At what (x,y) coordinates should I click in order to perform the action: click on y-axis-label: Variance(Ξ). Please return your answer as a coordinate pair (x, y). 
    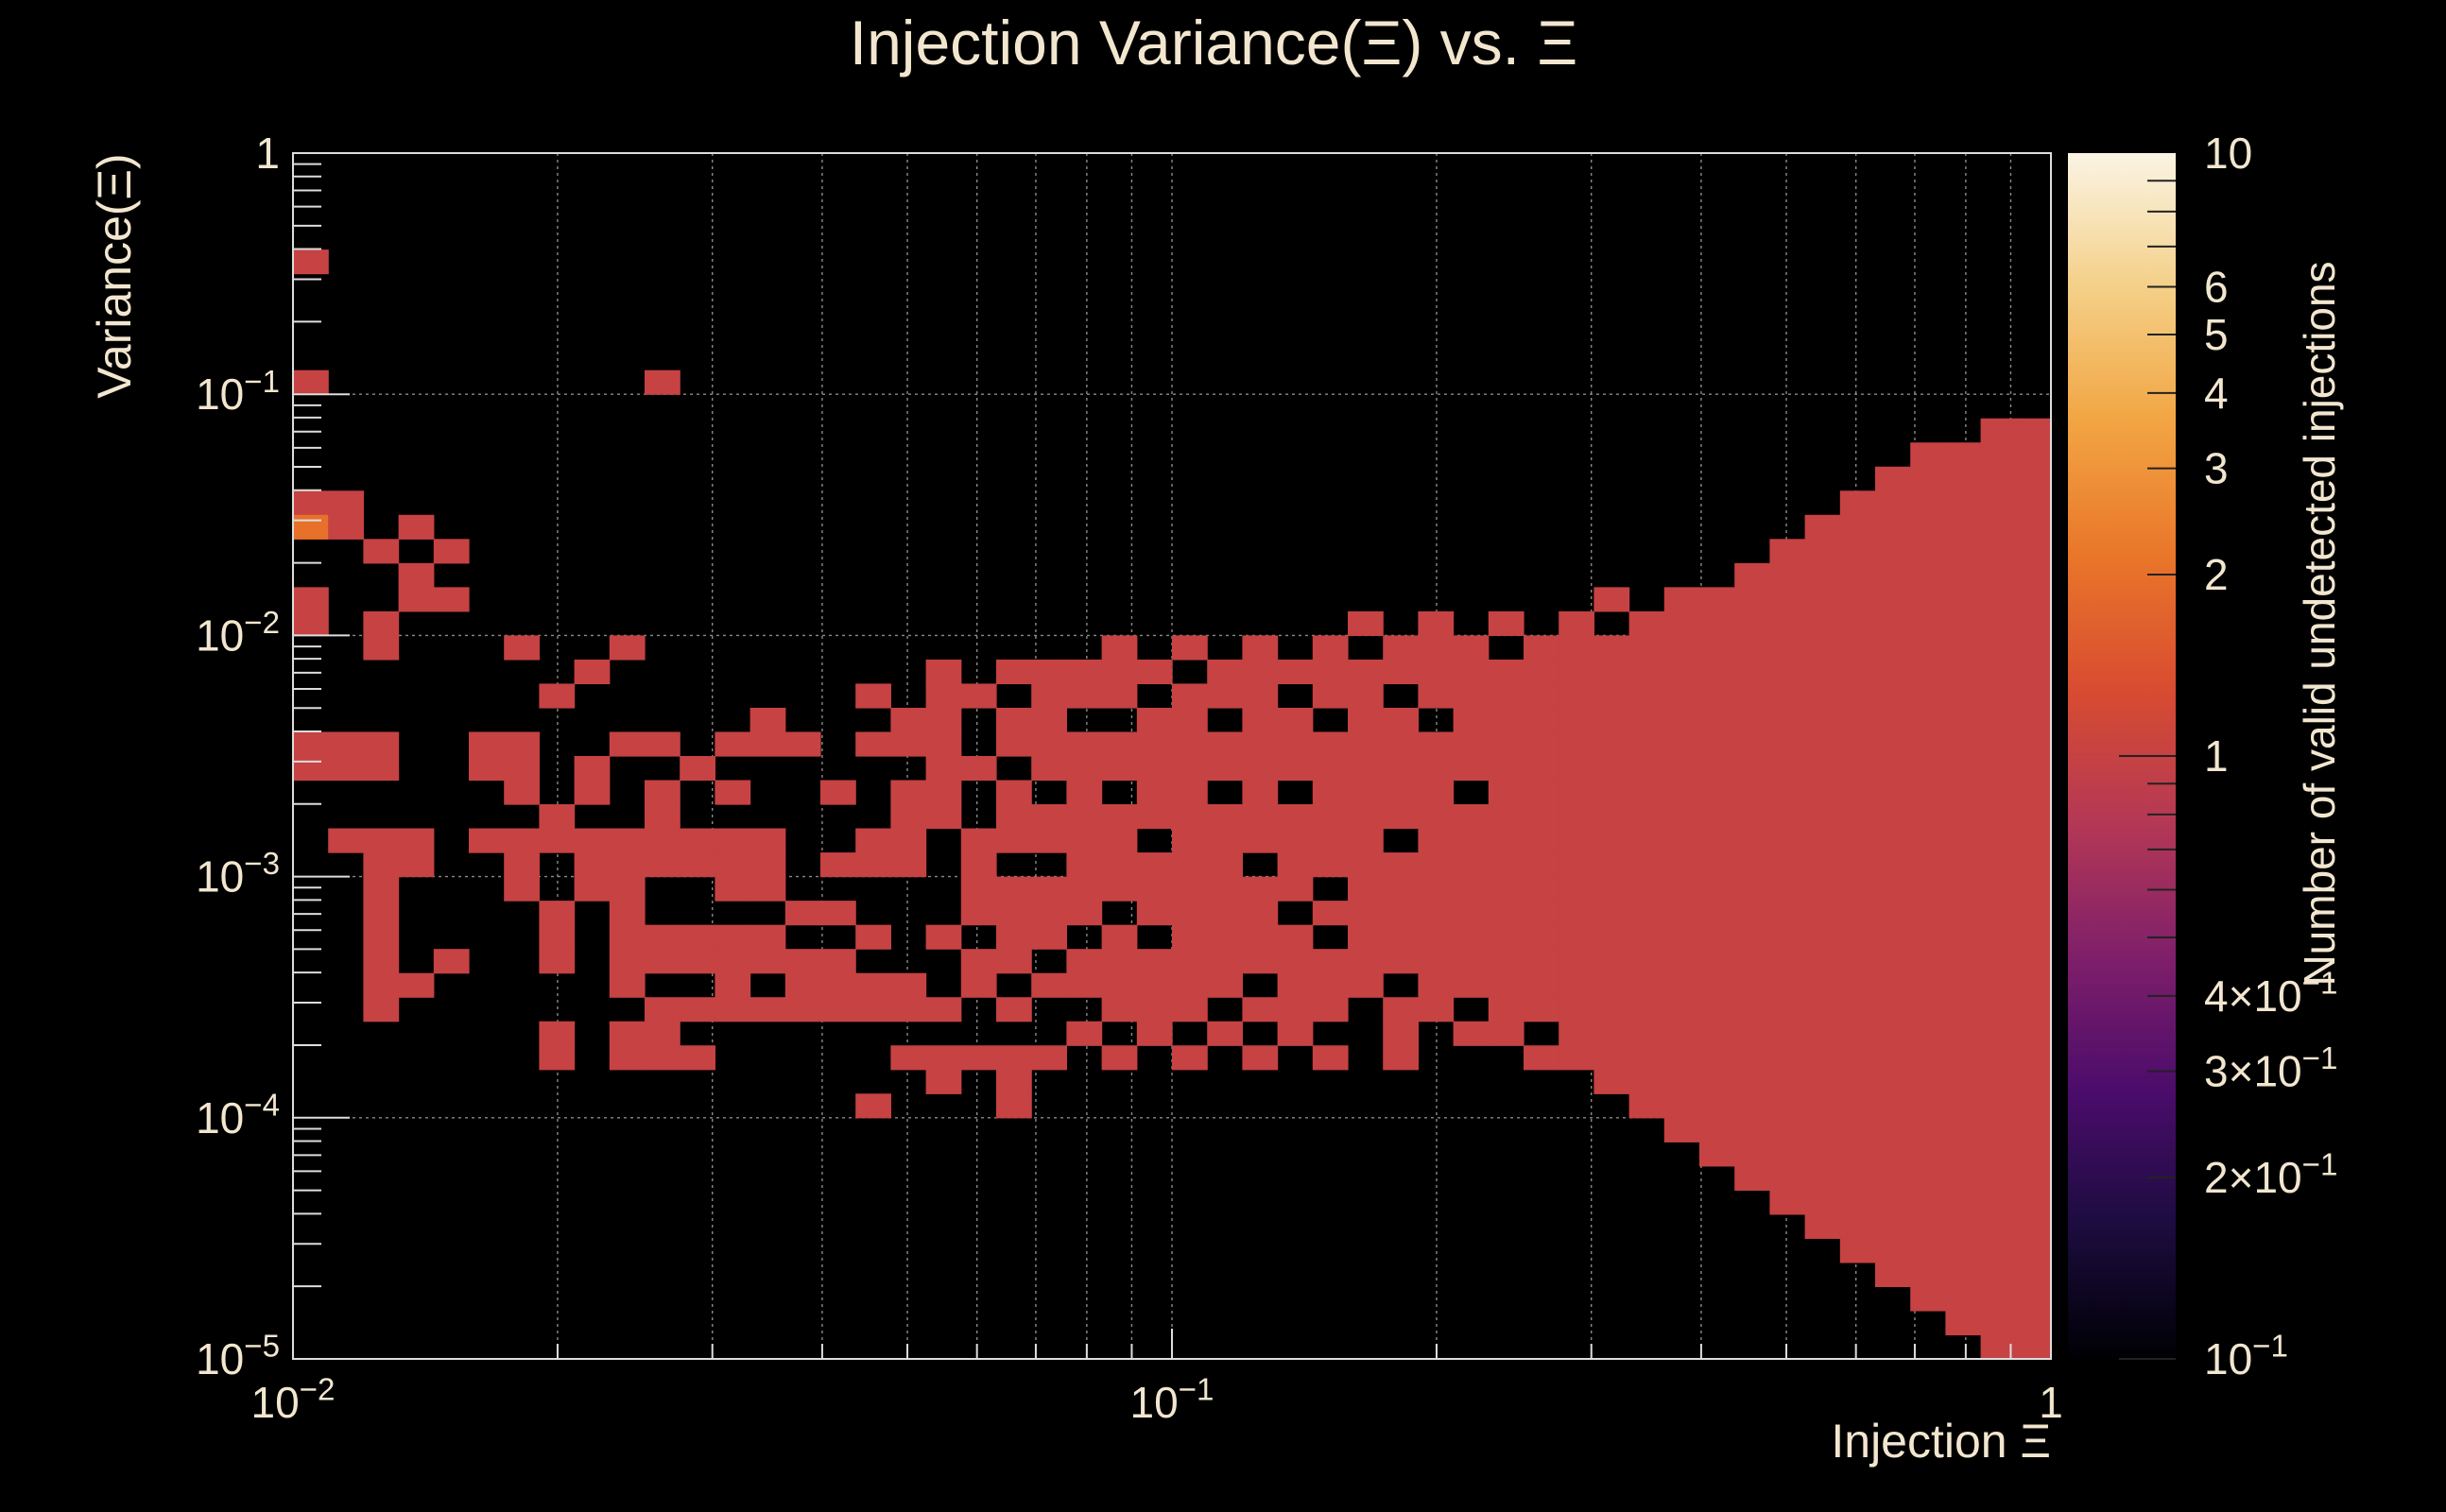
    Looking at the image, I should click on (114, 275).